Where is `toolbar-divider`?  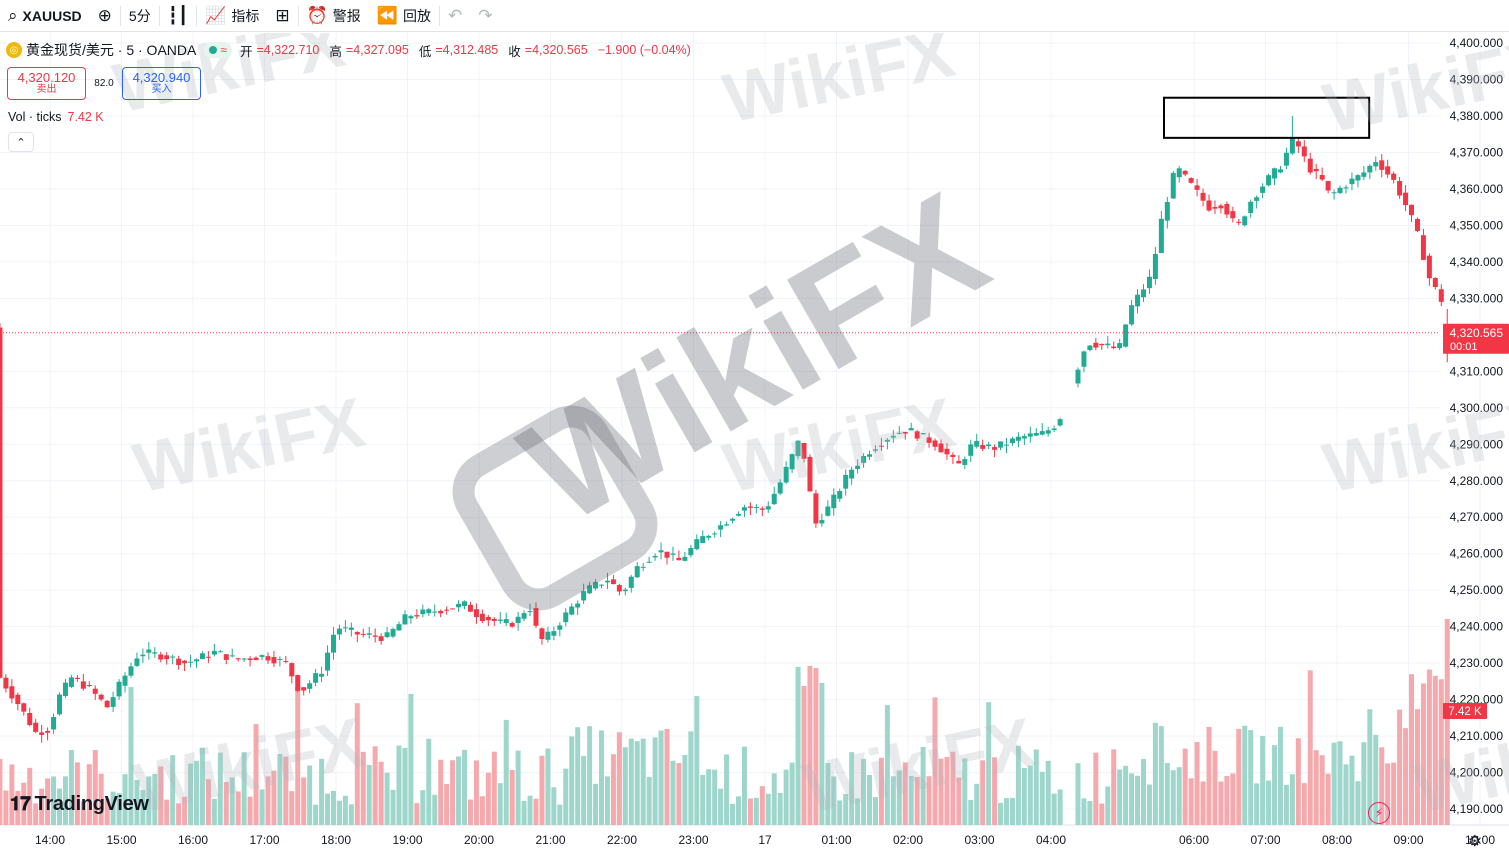 toolbar-divider is located at coordinates (439, 15).